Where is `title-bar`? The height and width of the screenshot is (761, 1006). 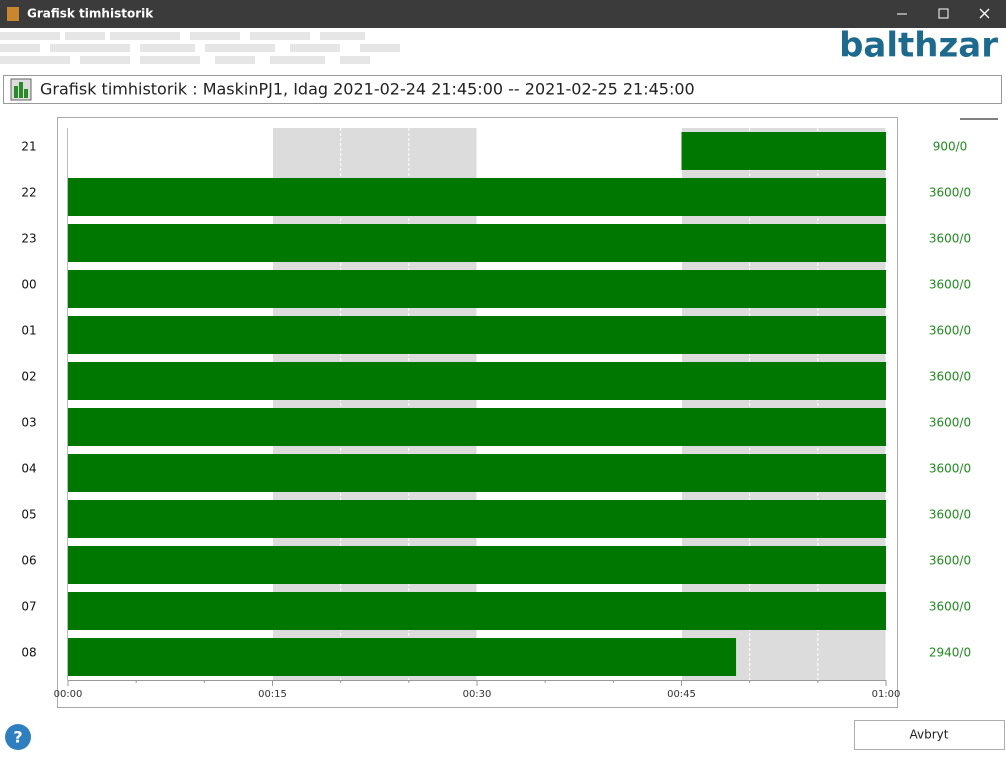 title-bar is located at coordinates (503, 14).